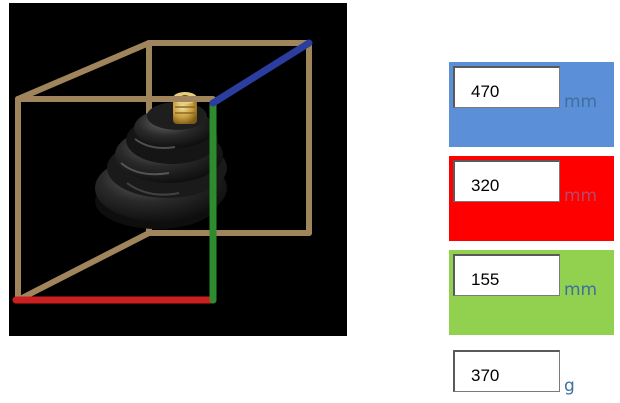 Image resolution: width=620 pixels, height=403 pixels. What do you see at coordinates (506, 87) in the screenshot?
I see `length-input` at bounding box center [506, 87].